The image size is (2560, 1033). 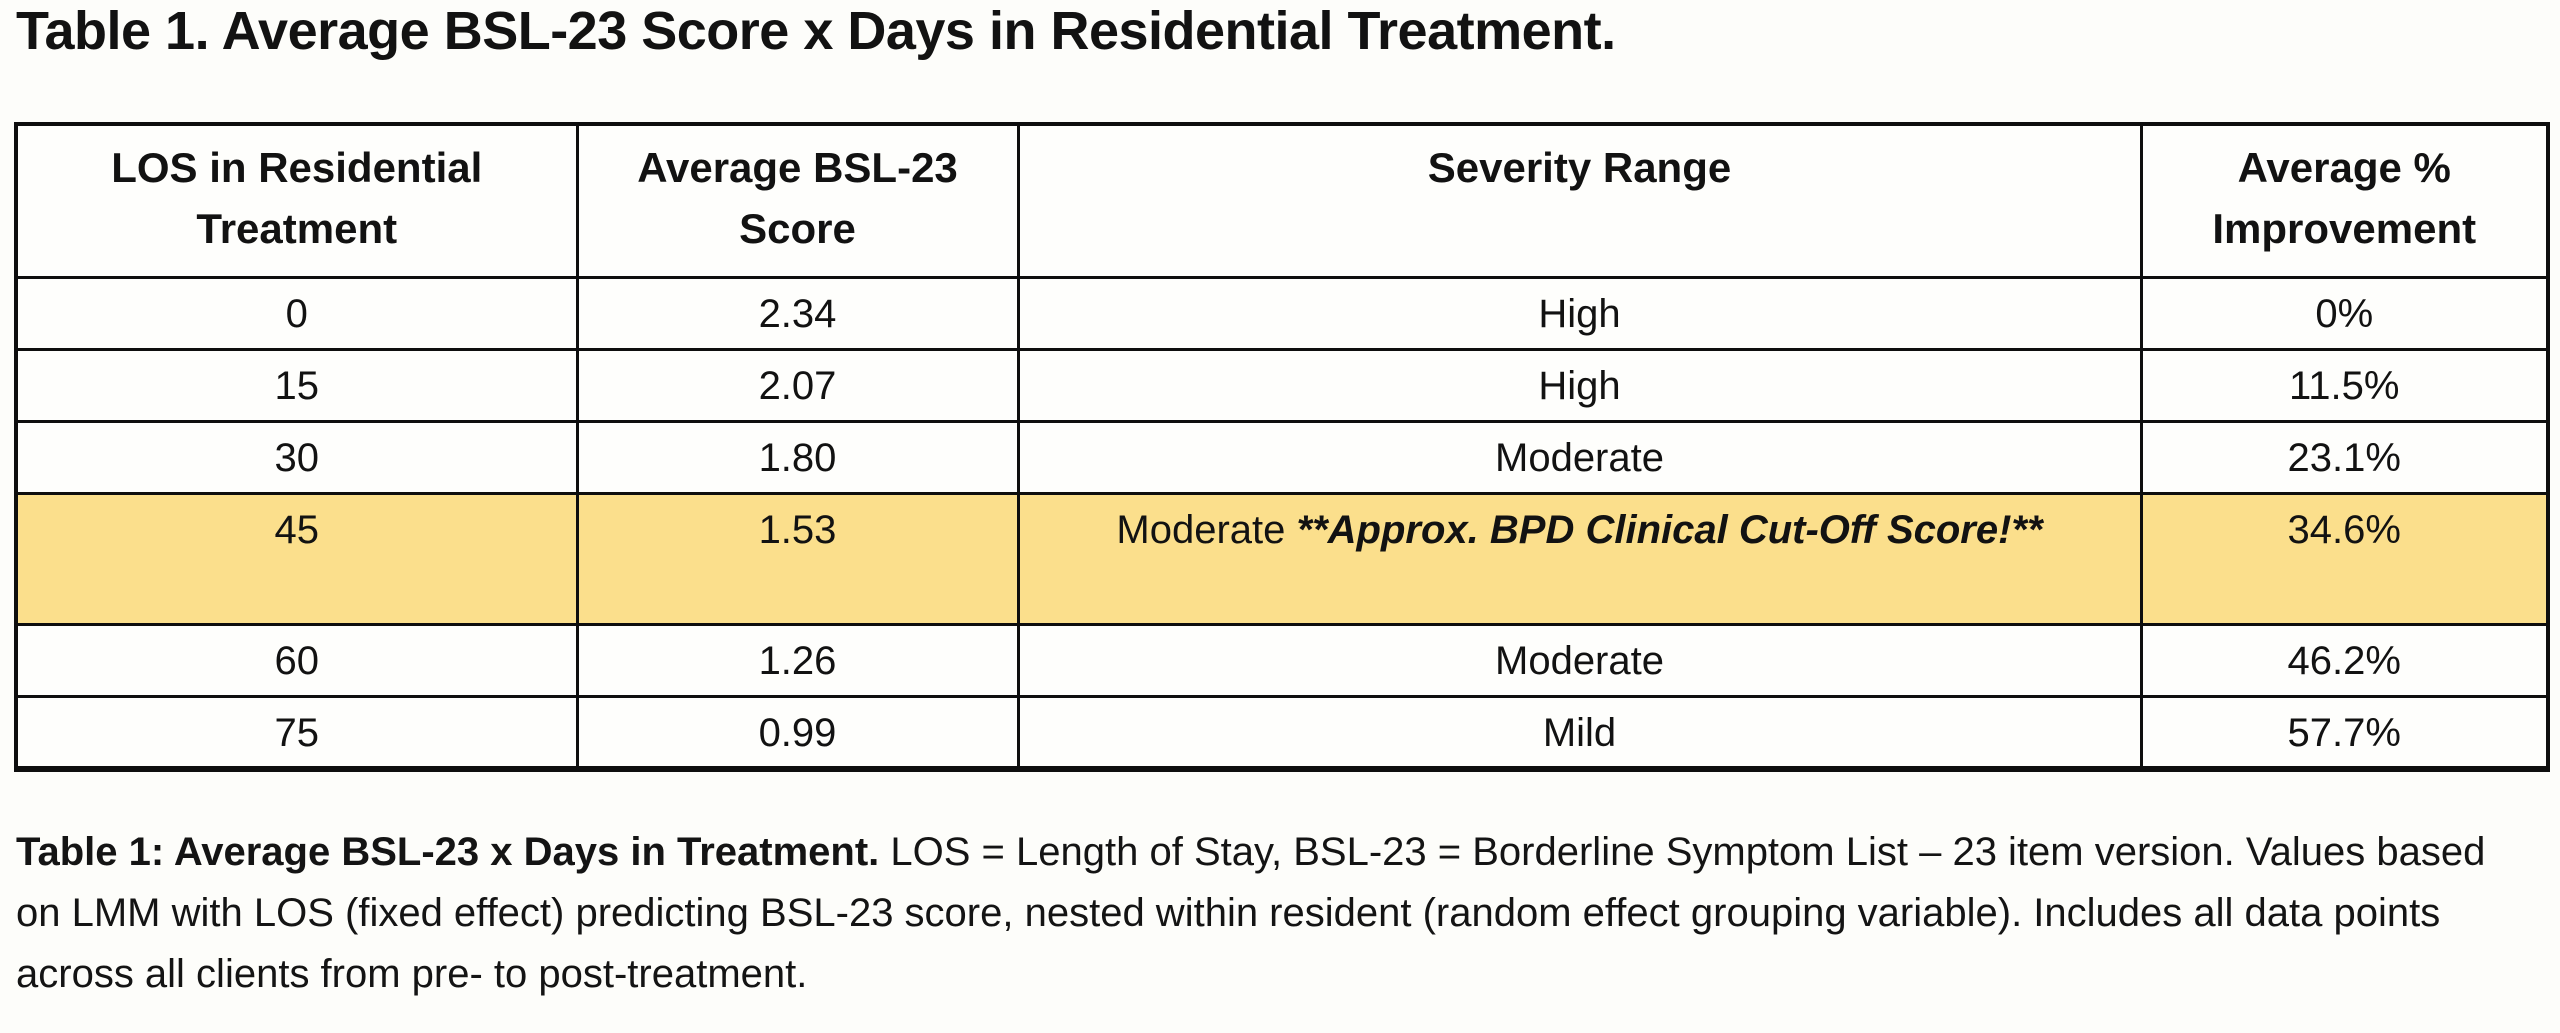 I want to click on los-cell: 15, so click(x=296, y=385).